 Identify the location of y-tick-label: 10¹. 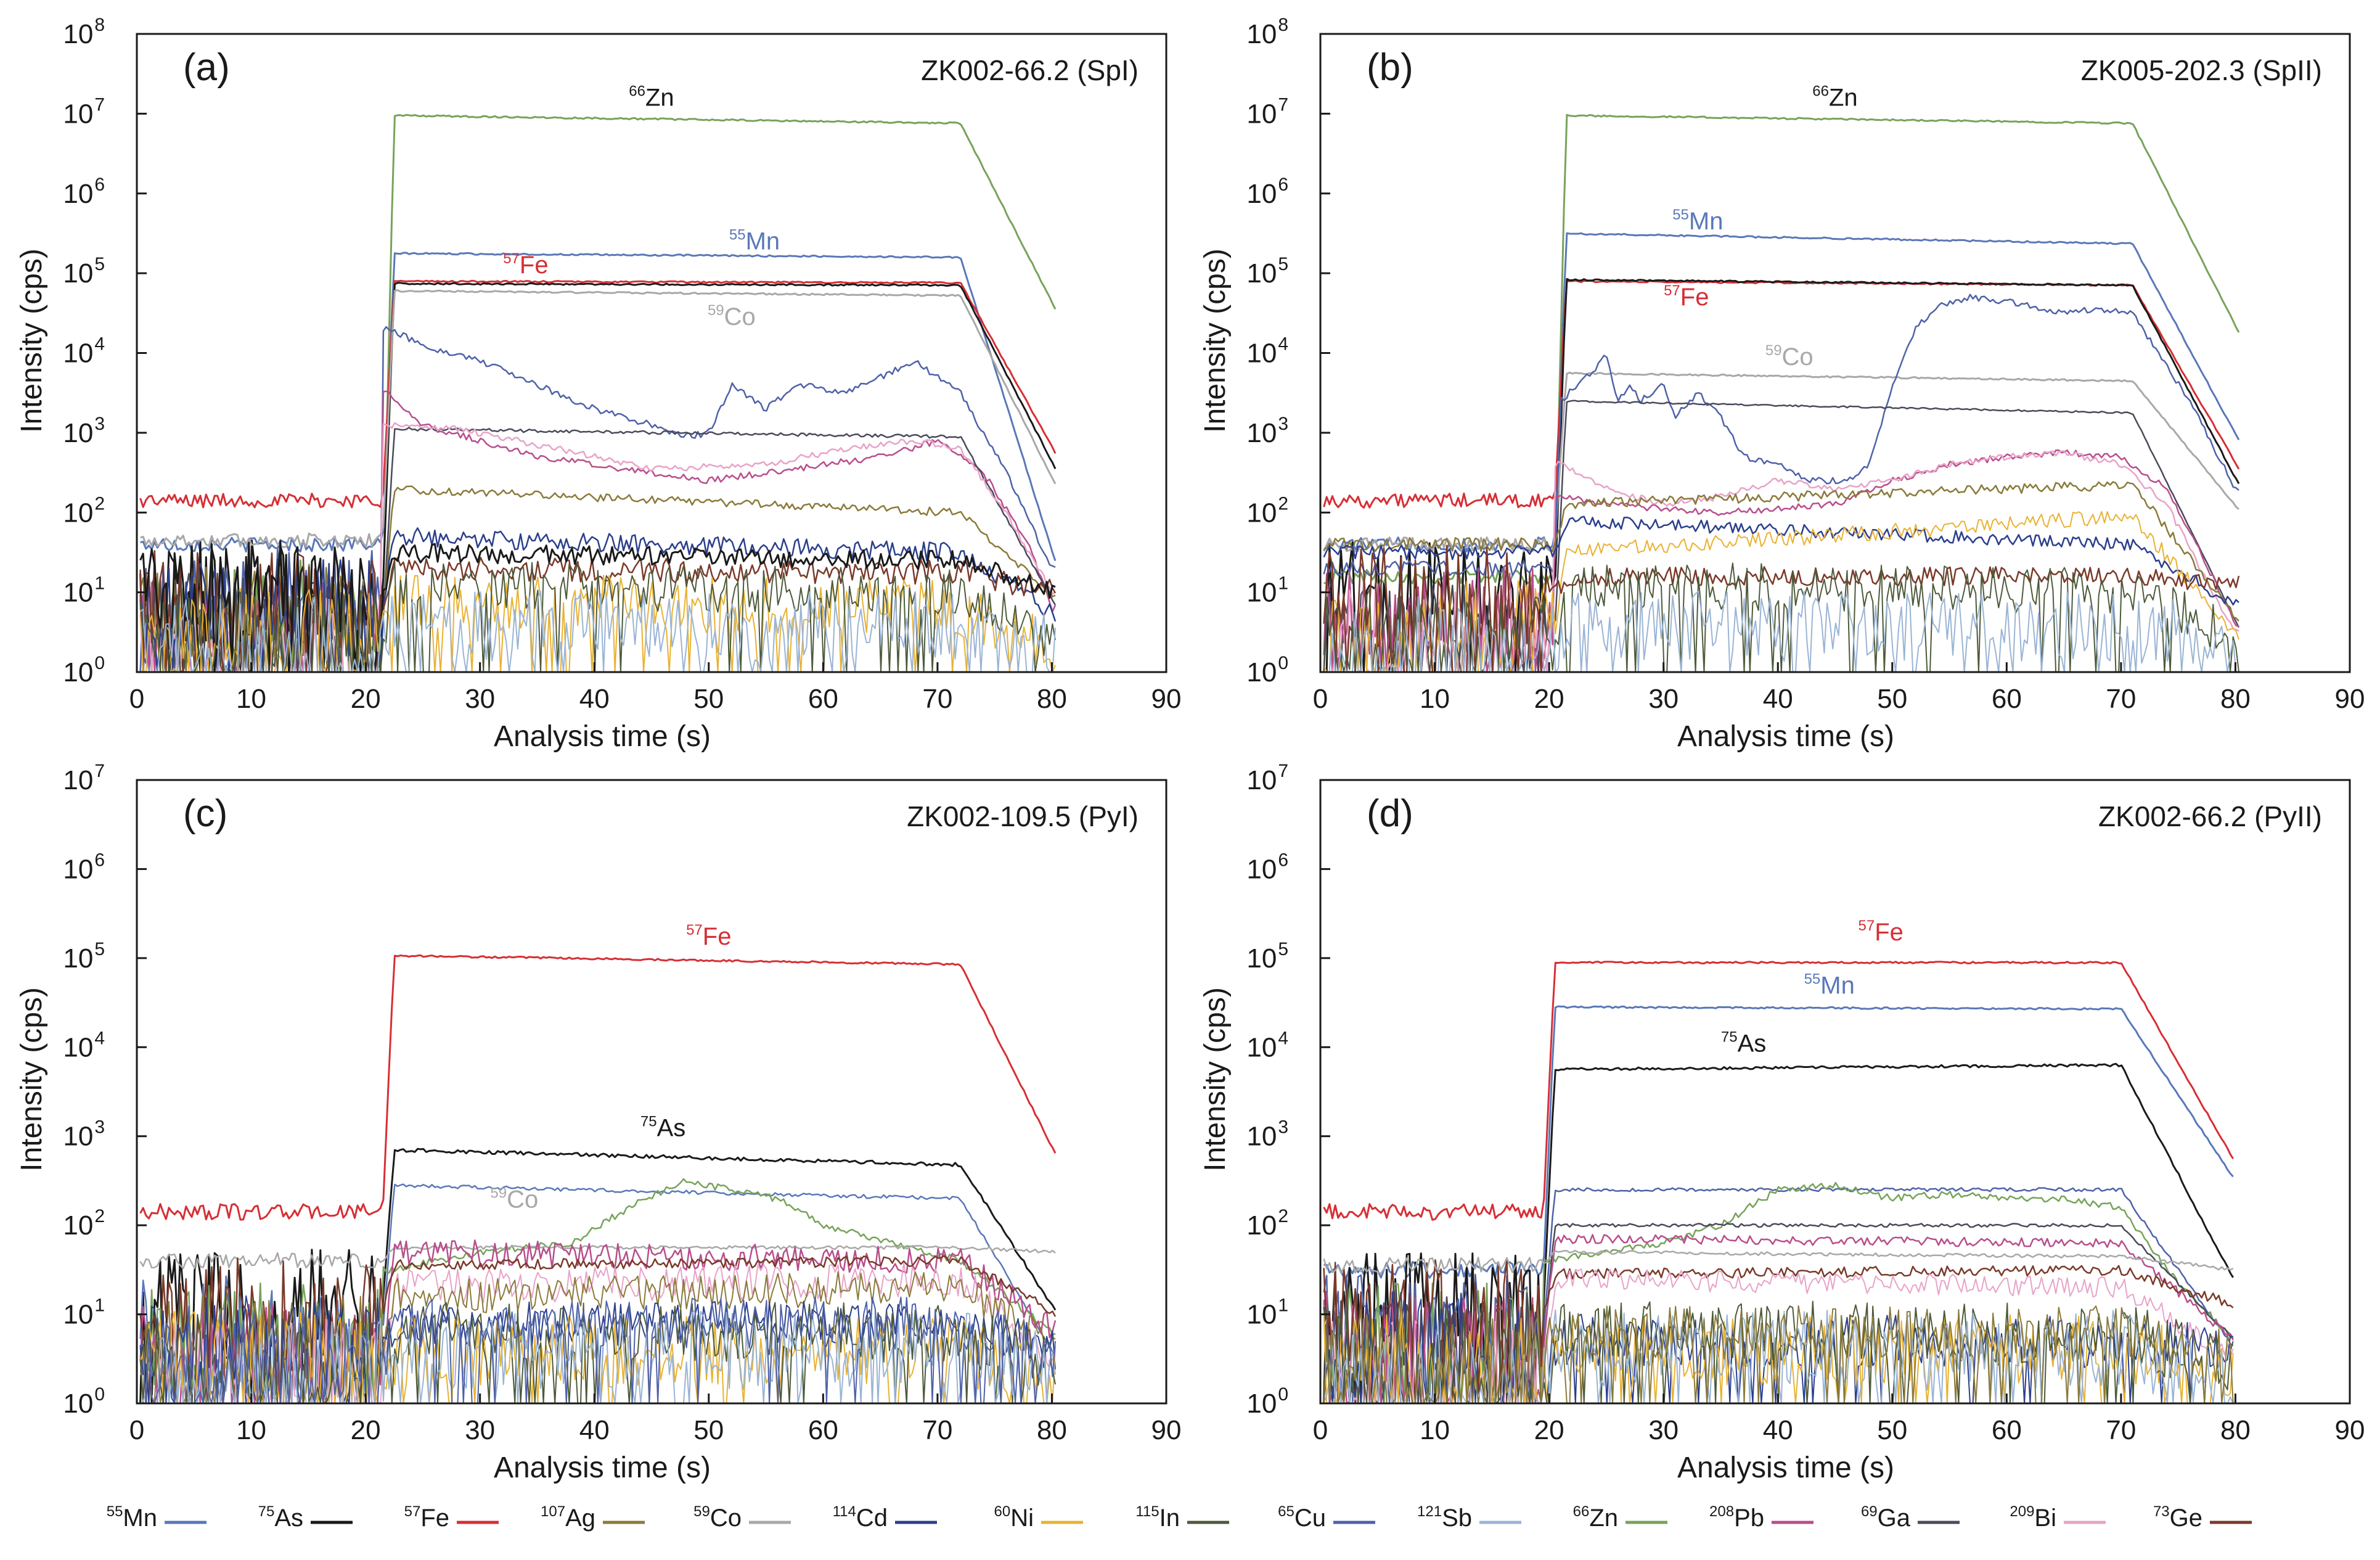
(84, 1312).